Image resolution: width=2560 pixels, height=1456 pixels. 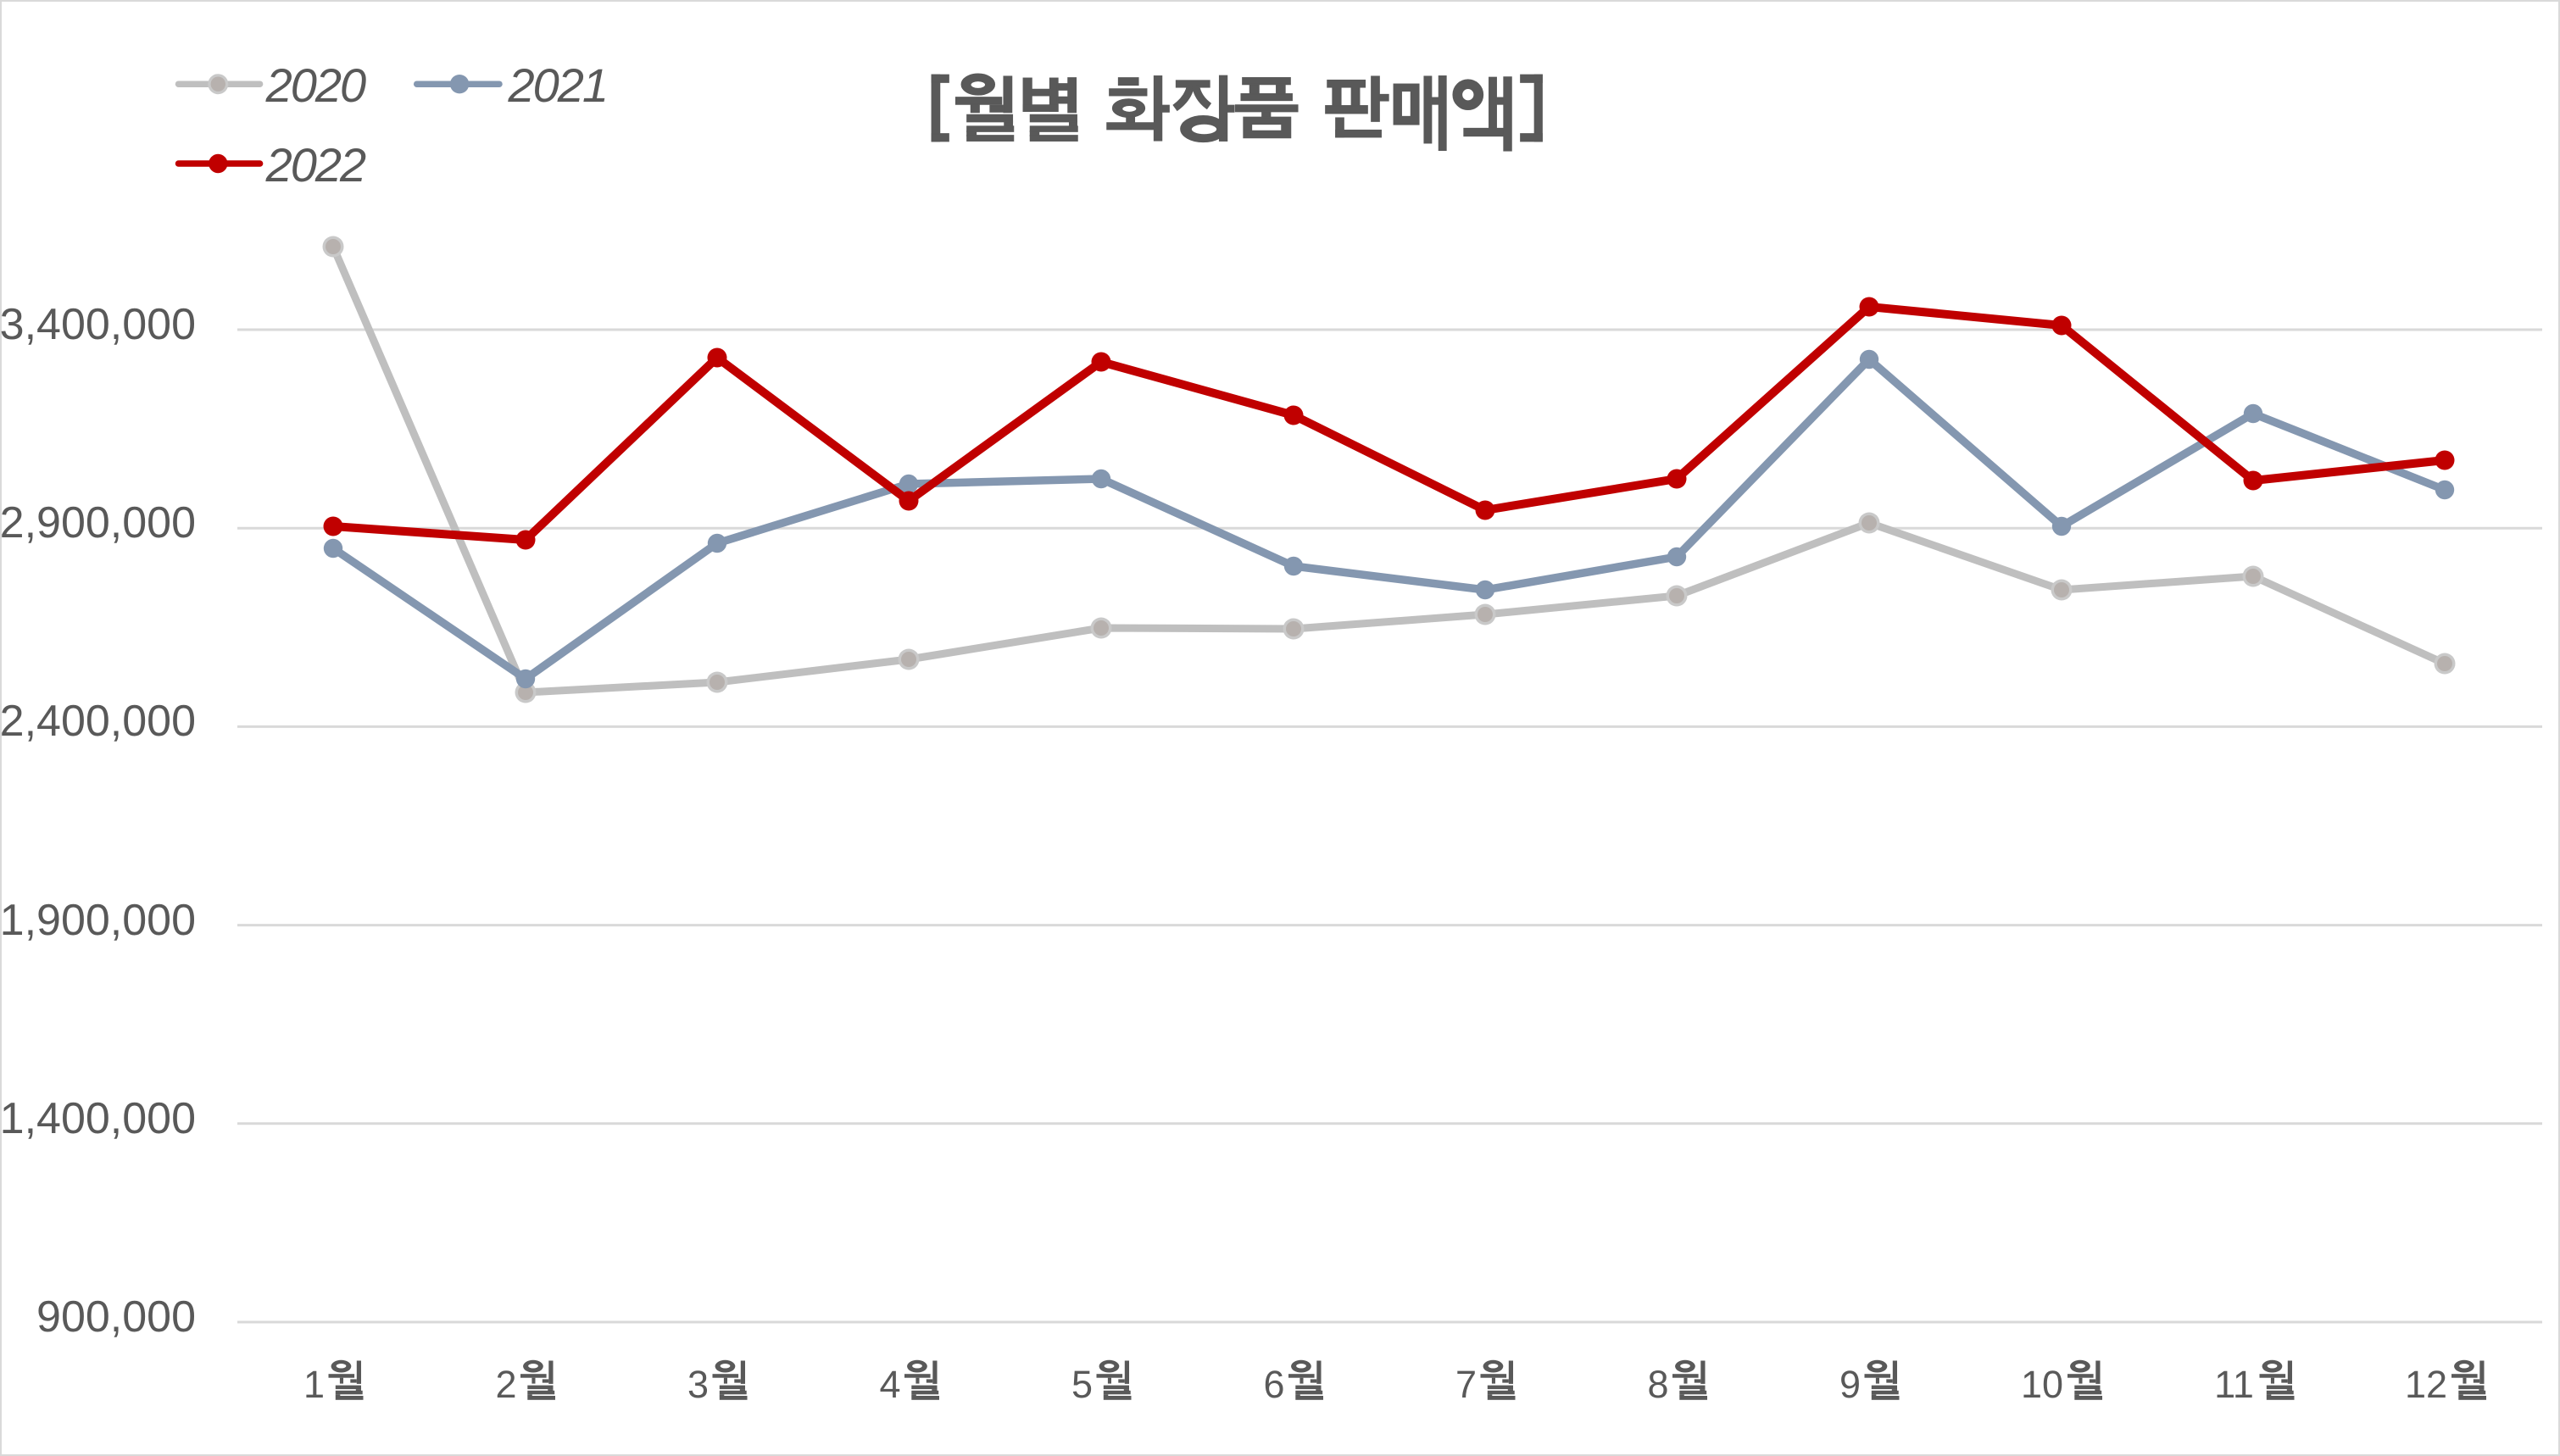 I want to click on svg-text: 1,900,000, so click(x=98, y=921).